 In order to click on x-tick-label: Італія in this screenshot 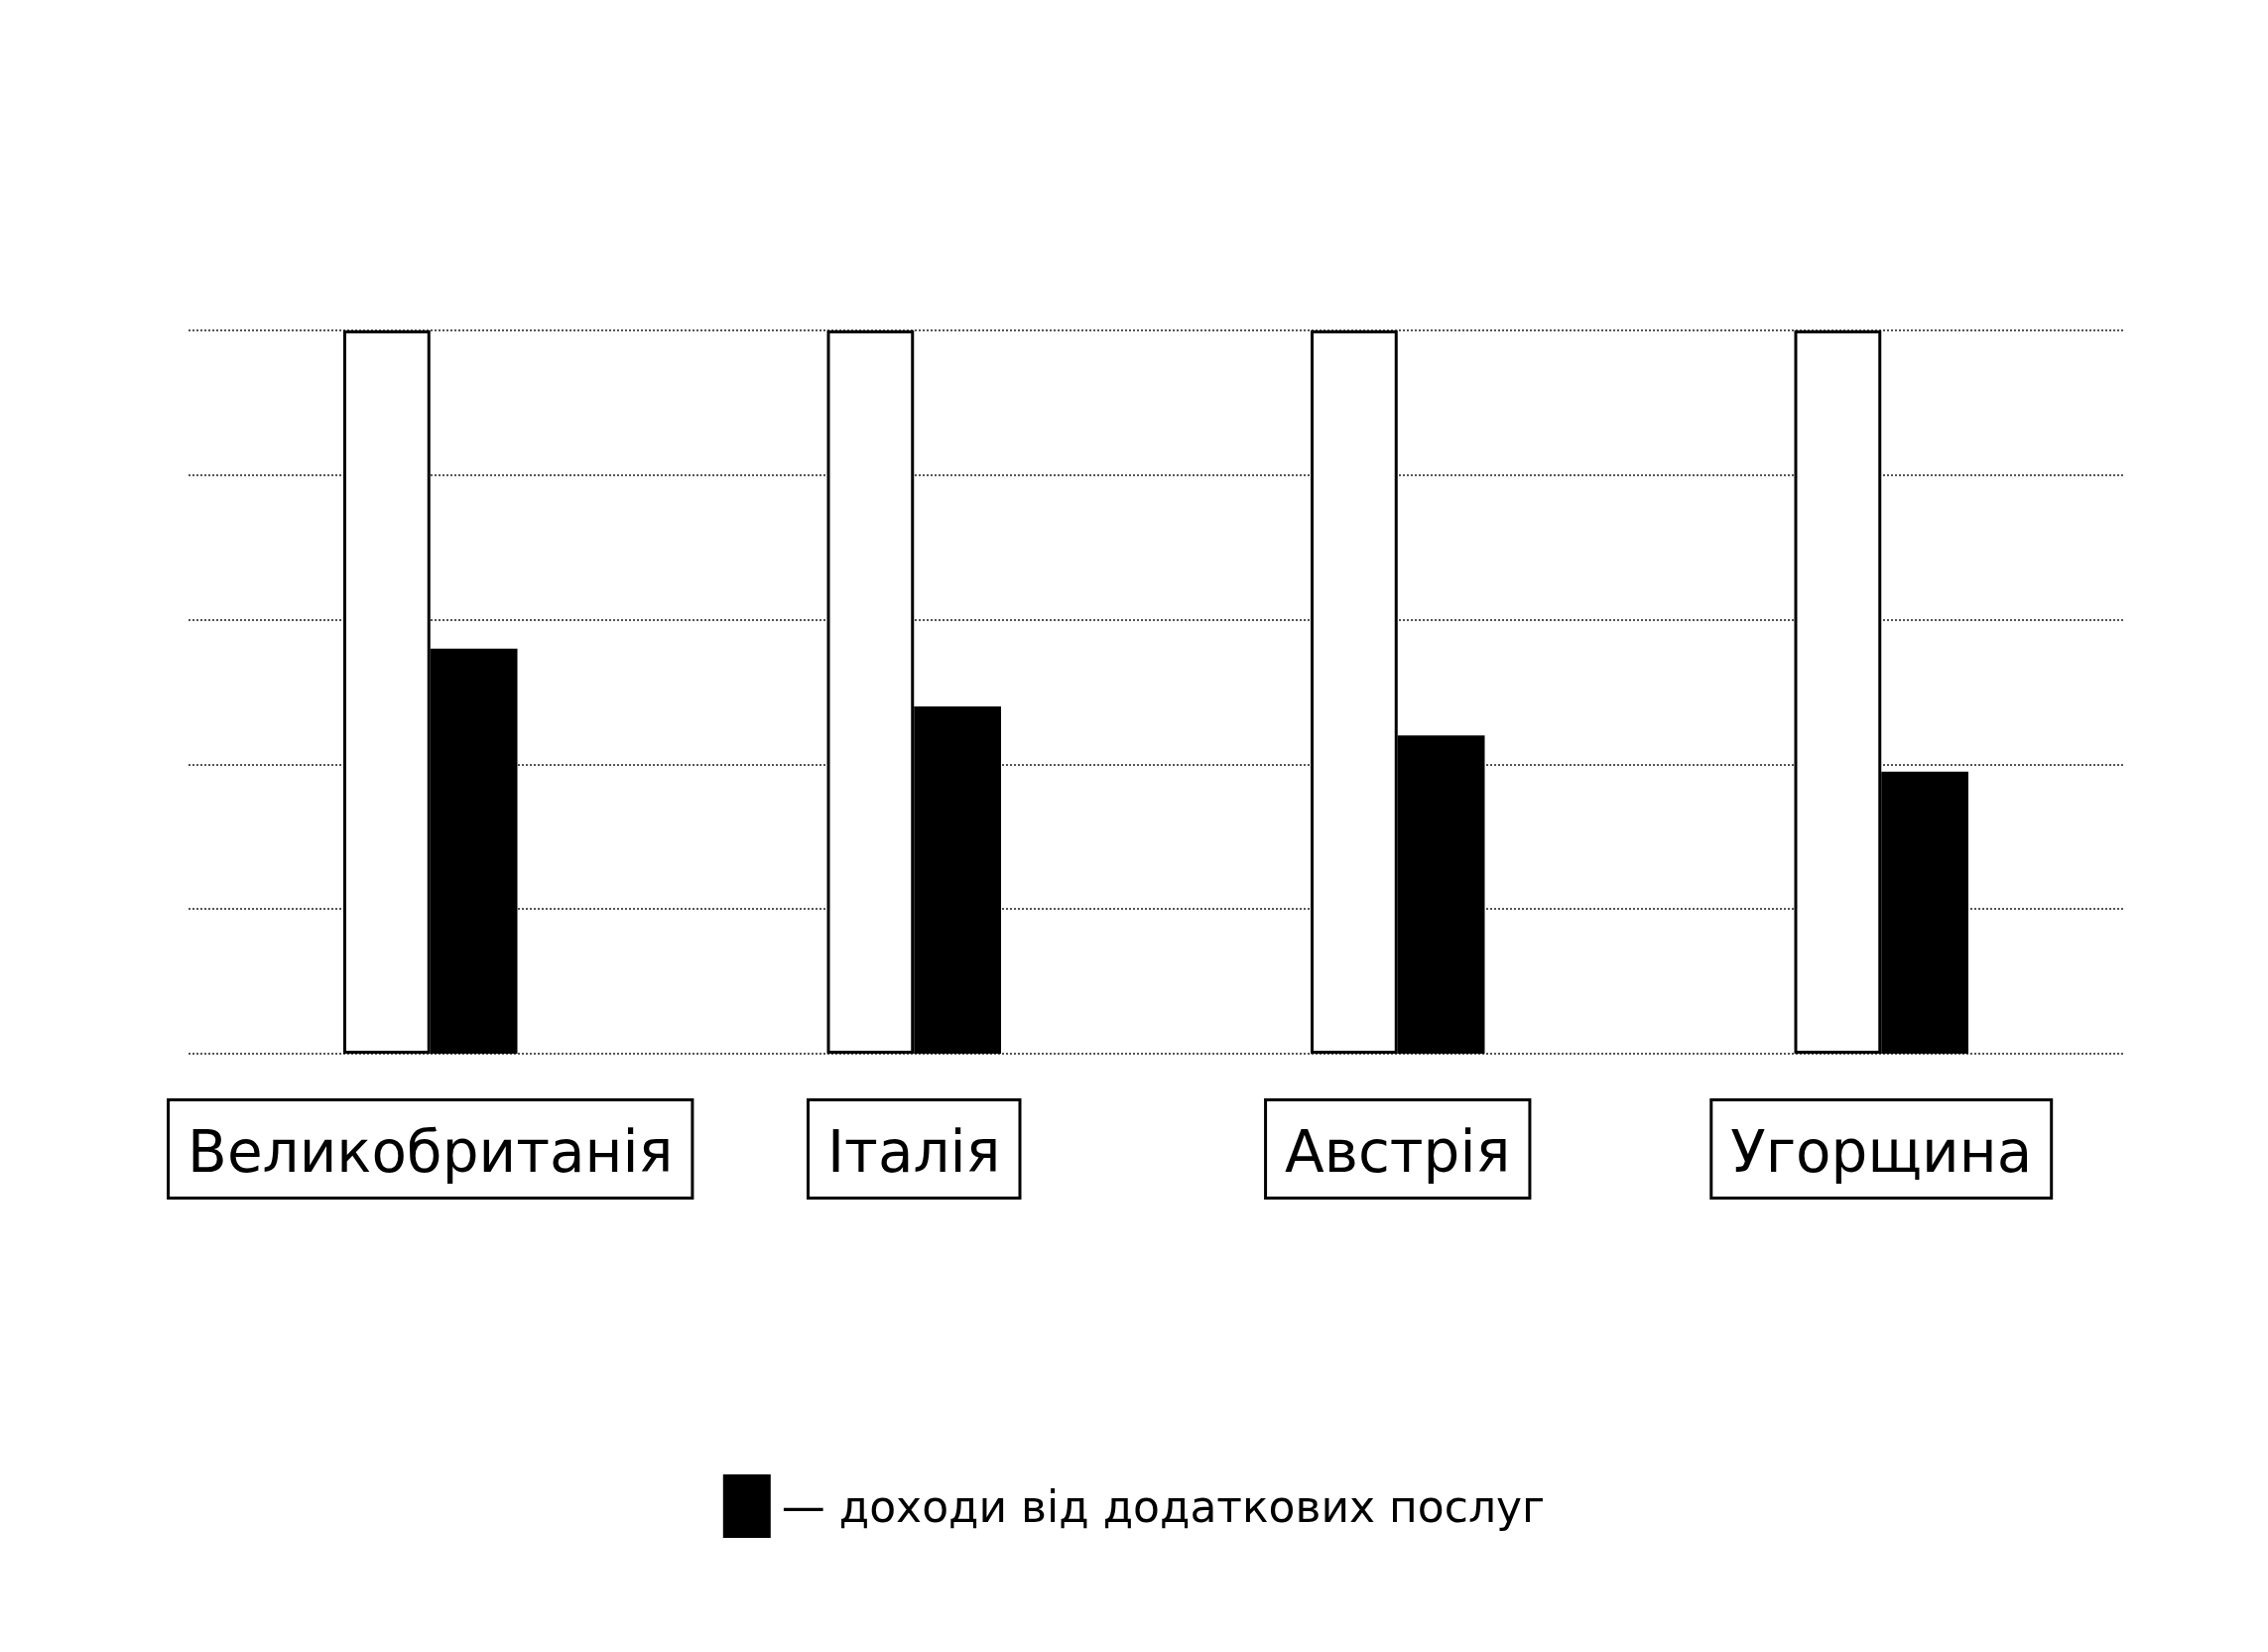, I will do `click(913, 1152)`.